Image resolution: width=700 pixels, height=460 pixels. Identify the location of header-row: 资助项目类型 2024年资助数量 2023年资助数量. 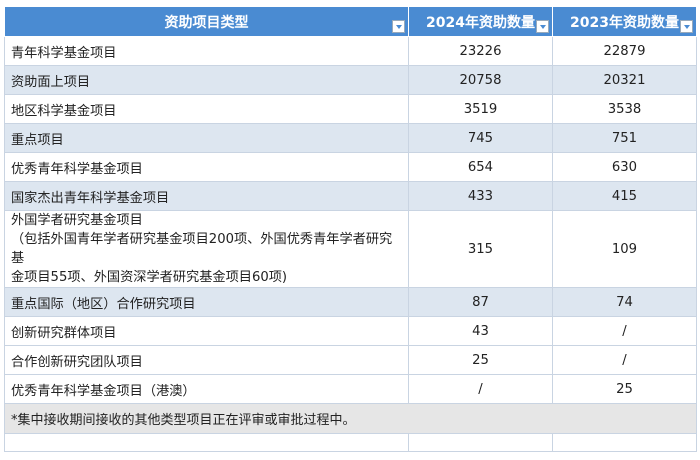
(350, 21).